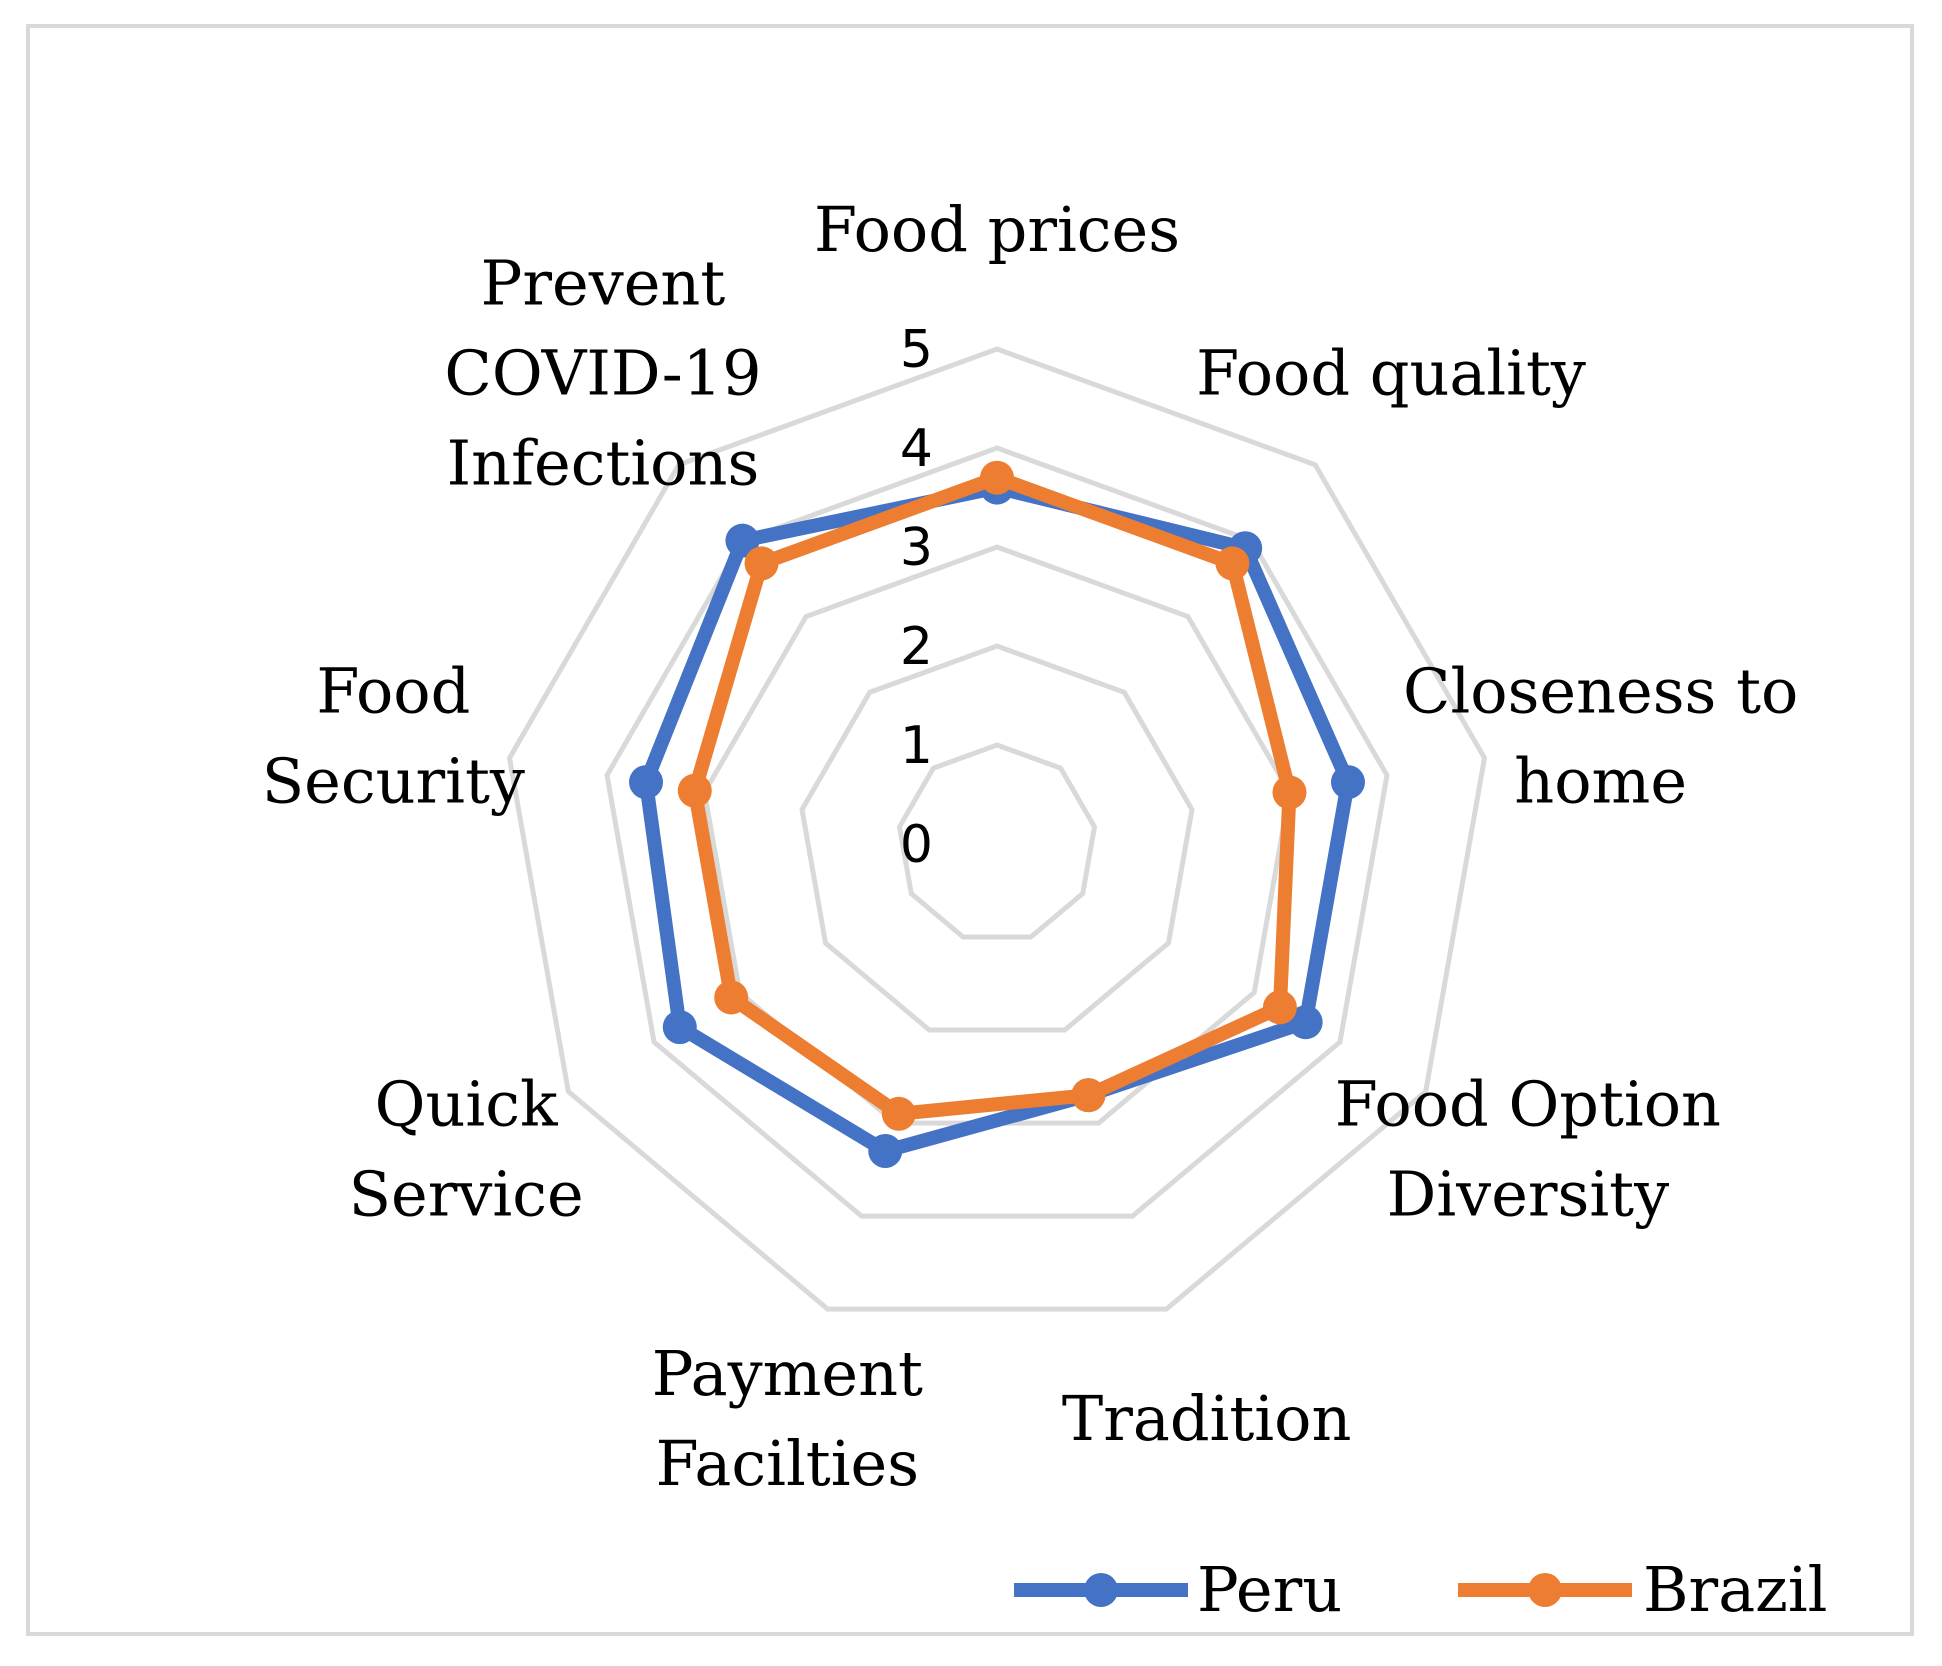  What do you see at coordinates (603, 462) in the screenshot?
I see `category-label-line: Infections` at bounding box center [603, 462].